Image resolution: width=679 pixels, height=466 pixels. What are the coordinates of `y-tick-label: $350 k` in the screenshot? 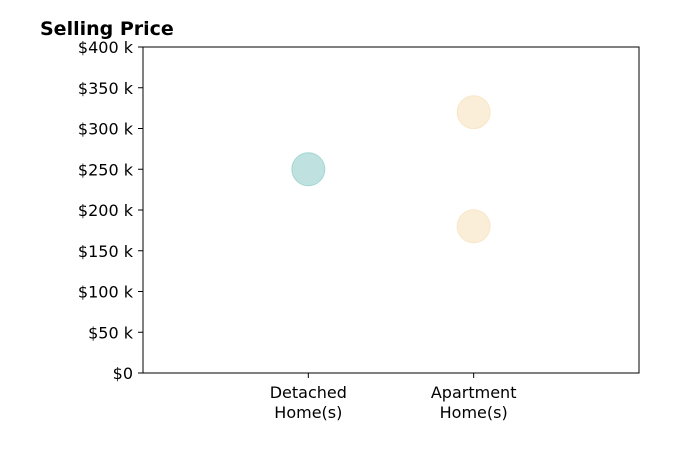 It's located at (106, 88).